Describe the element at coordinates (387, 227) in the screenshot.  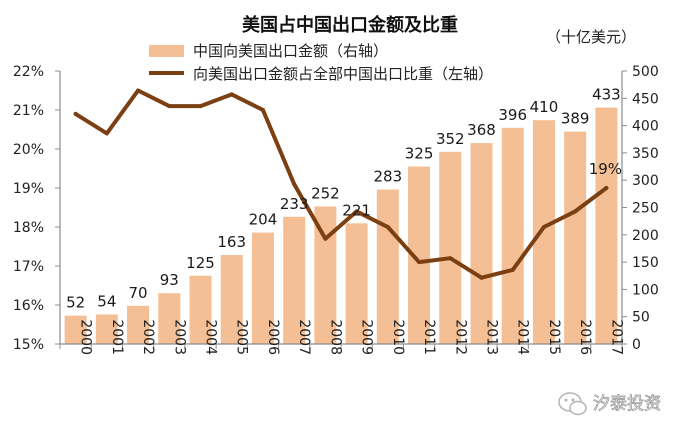
I see `line-point-2010` at that location.